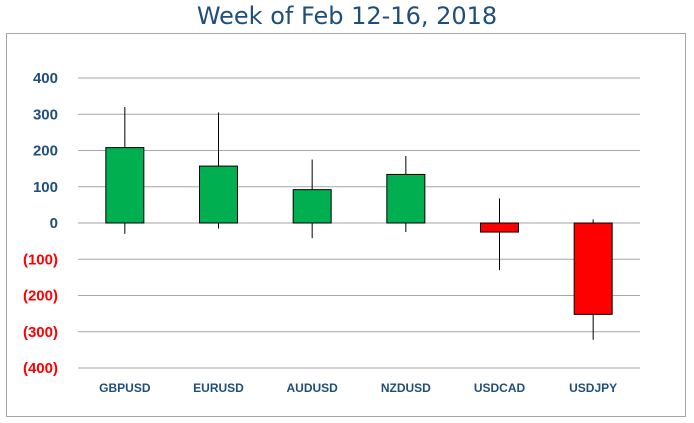 This screenshot has width=694, height=423. What do you see at coordinates (125, 388) in the screenshot?
I see `x-category-label: GBPUSD` at bounding box center [125, 388].